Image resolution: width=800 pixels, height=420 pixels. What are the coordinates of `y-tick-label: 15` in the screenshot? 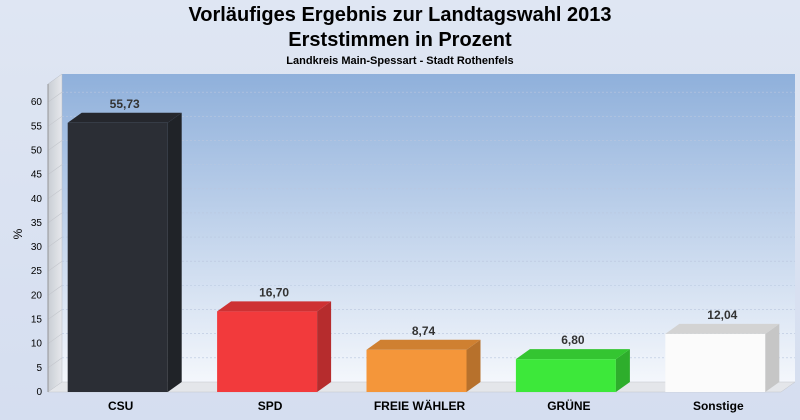 It's located at (37, 320).